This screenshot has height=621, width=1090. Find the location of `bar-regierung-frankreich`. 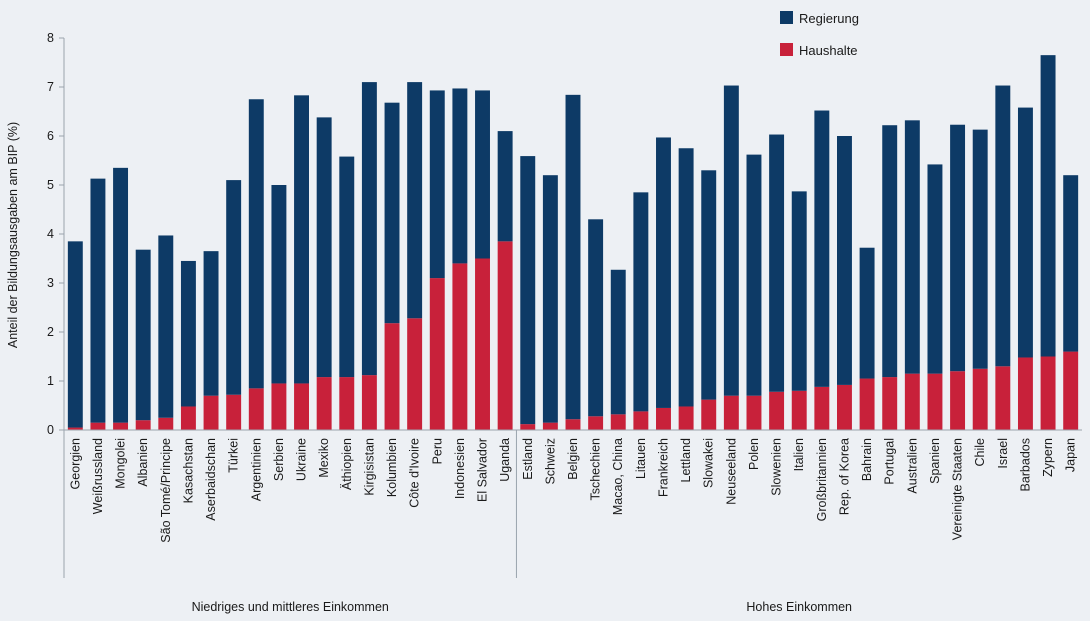

bar-regierung-frankreich is located at coordinates (663, 272).